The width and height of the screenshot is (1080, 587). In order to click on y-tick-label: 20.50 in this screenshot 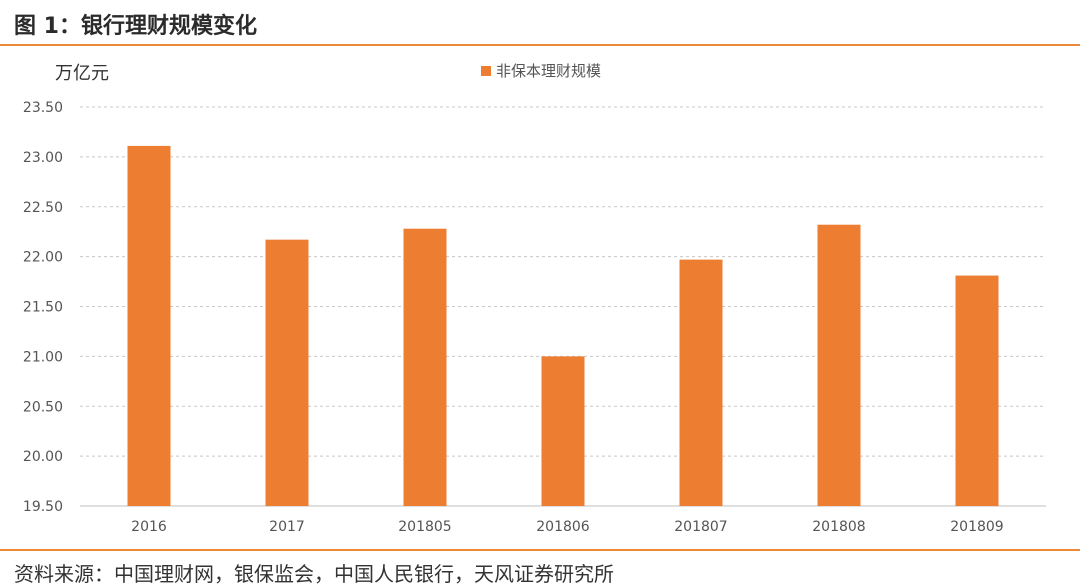, I will do `click(43, 407)`.